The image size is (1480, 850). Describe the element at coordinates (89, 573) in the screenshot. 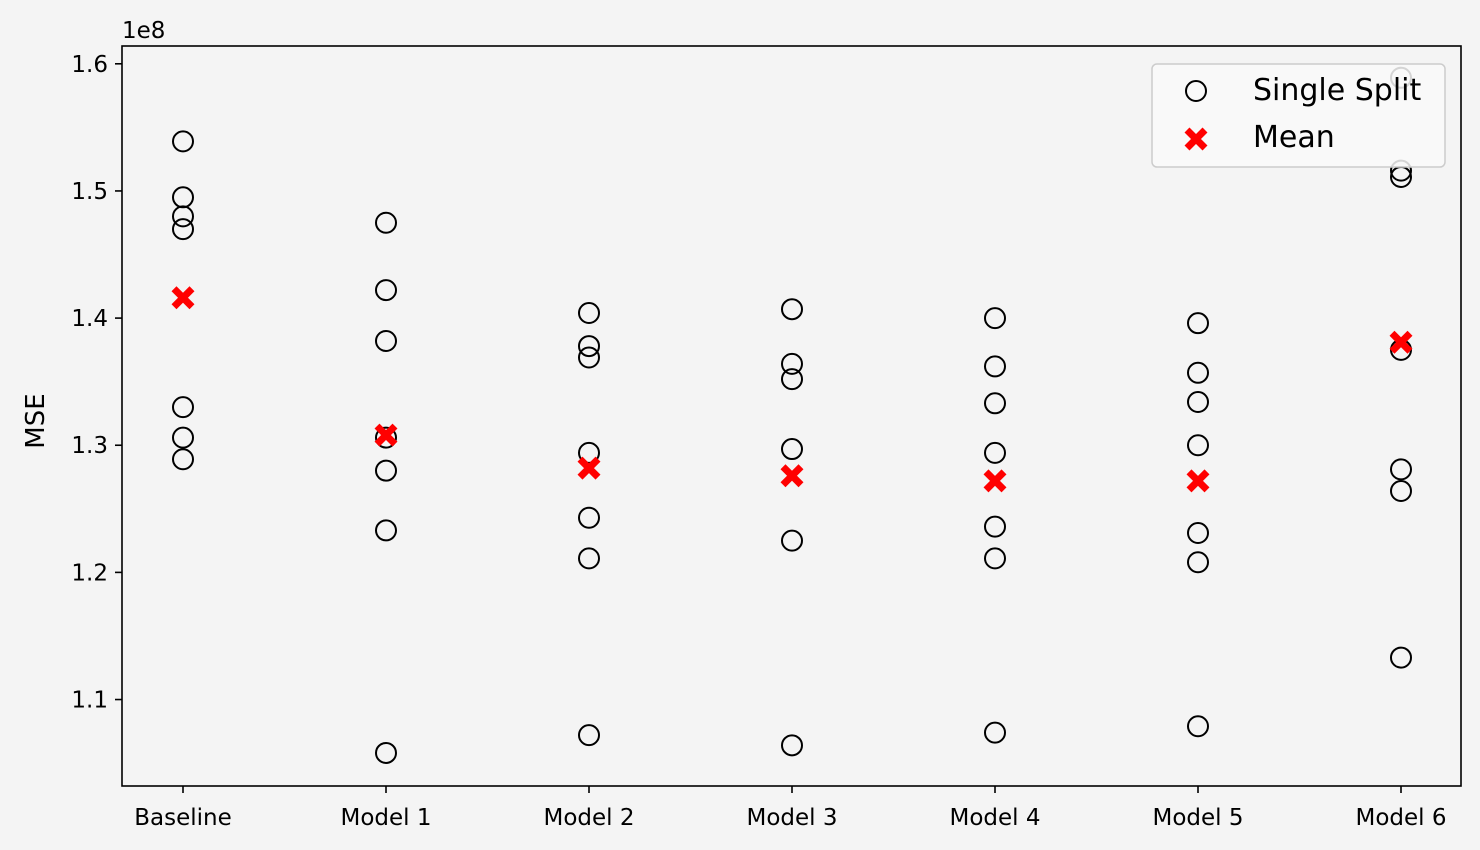

I see `y-tick-label: 1.2` at that location.